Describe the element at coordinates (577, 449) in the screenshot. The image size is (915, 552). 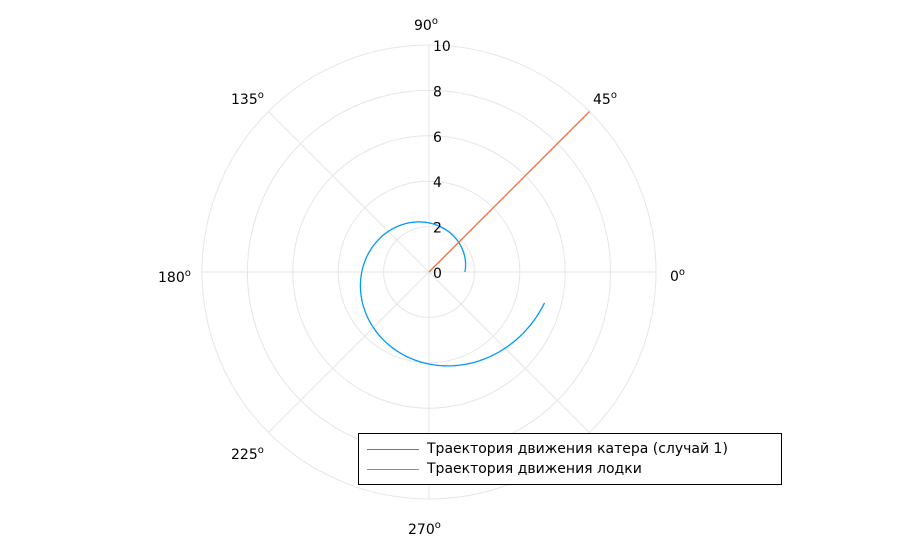
I see `legend-label-kater: Траектория движения катера (случай 1)` at that location.